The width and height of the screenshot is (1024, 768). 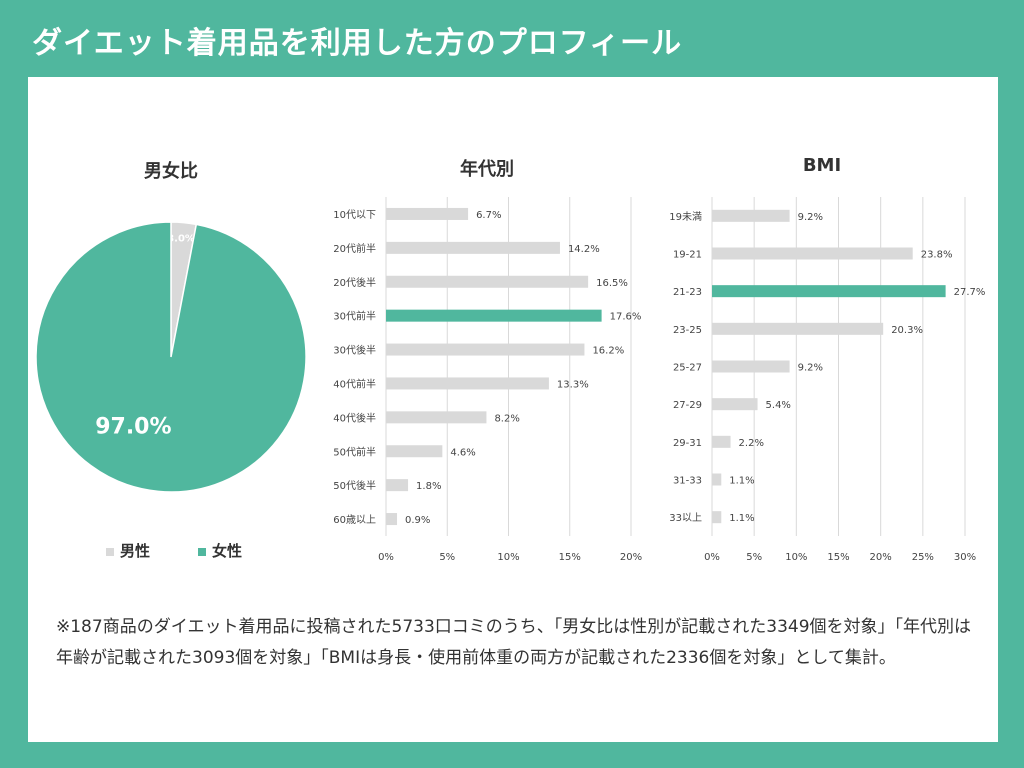 What do you see at coordinates (573, 384) in the screenshot?
I see `bar-value-label: 13.3%` at bounding box center [573, 384].